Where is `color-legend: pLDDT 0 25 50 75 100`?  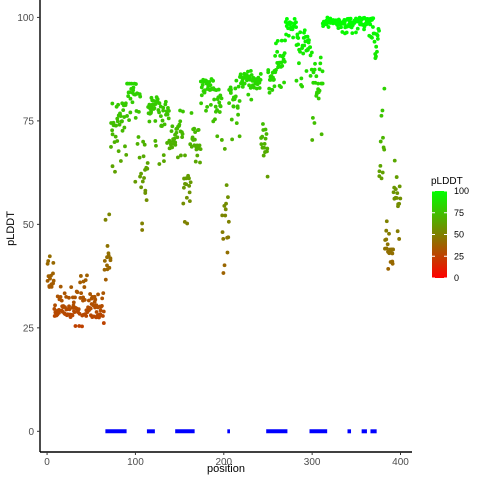
color-legend: pLDDT 0 25 50 75 100 is located at coordinates (450, 229).